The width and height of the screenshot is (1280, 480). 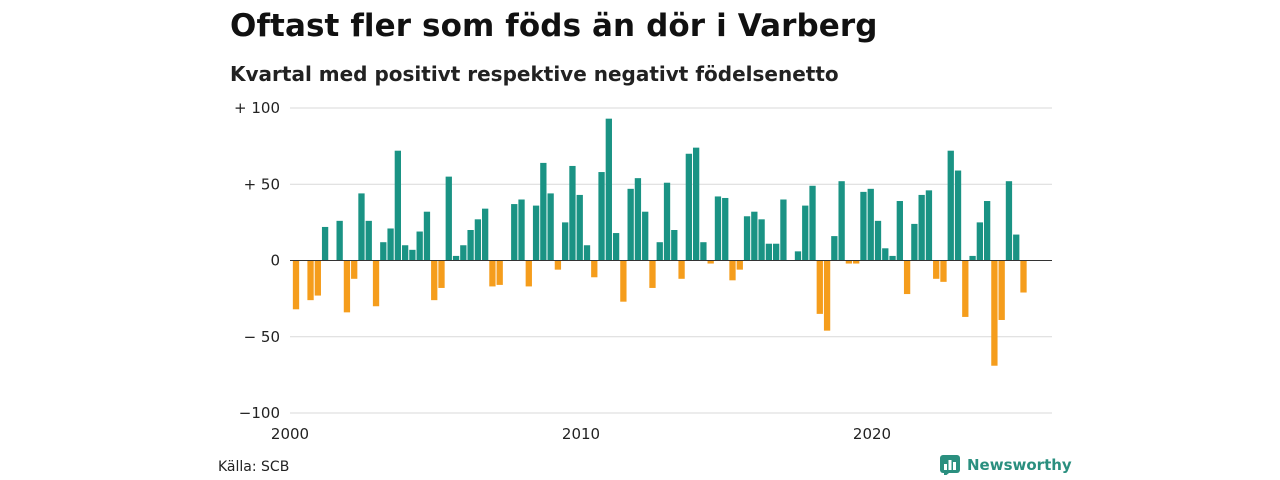 I want to click on source-note: Källa: SCB, so click(x=254, y=467).